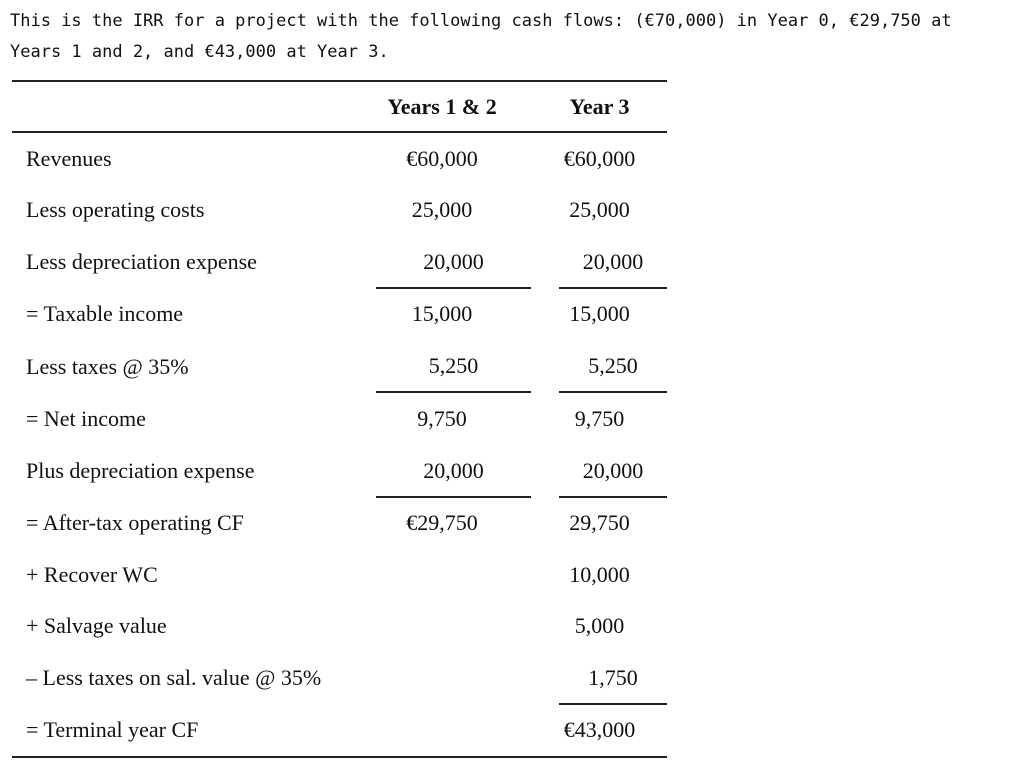 The width and height of the screenshot is (1020, 772). I want to click on row-label: = Net income, so click(86, 418).